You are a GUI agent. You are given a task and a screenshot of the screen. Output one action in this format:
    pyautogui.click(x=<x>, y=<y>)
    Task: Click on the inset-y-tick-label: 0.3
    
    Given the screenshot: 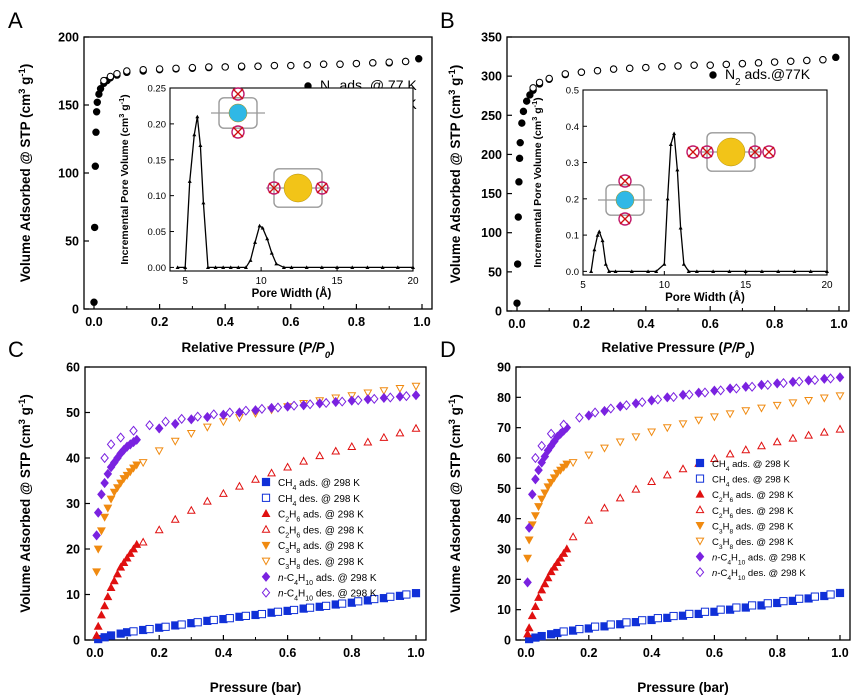 What is the action you would take?
    pyautogui.click(x=572, y=163)
    